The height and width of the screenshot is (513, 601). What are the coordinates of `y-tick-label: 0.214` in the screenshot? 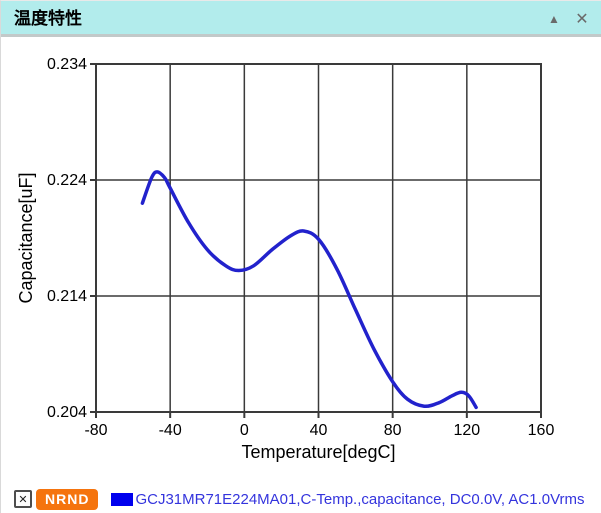 It's located at (67, 296).